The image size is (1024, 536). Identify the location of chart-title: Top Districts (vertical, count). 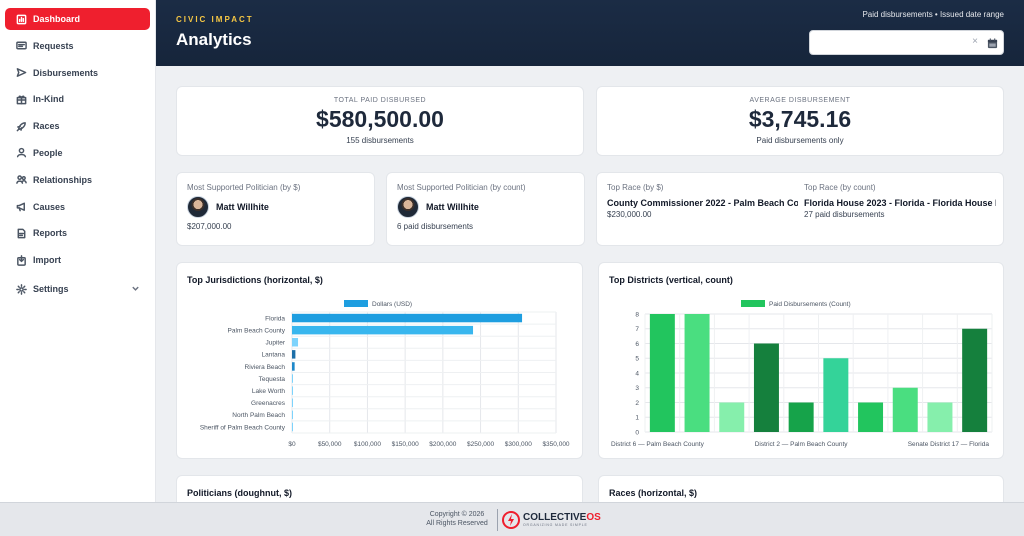
(671, 280).